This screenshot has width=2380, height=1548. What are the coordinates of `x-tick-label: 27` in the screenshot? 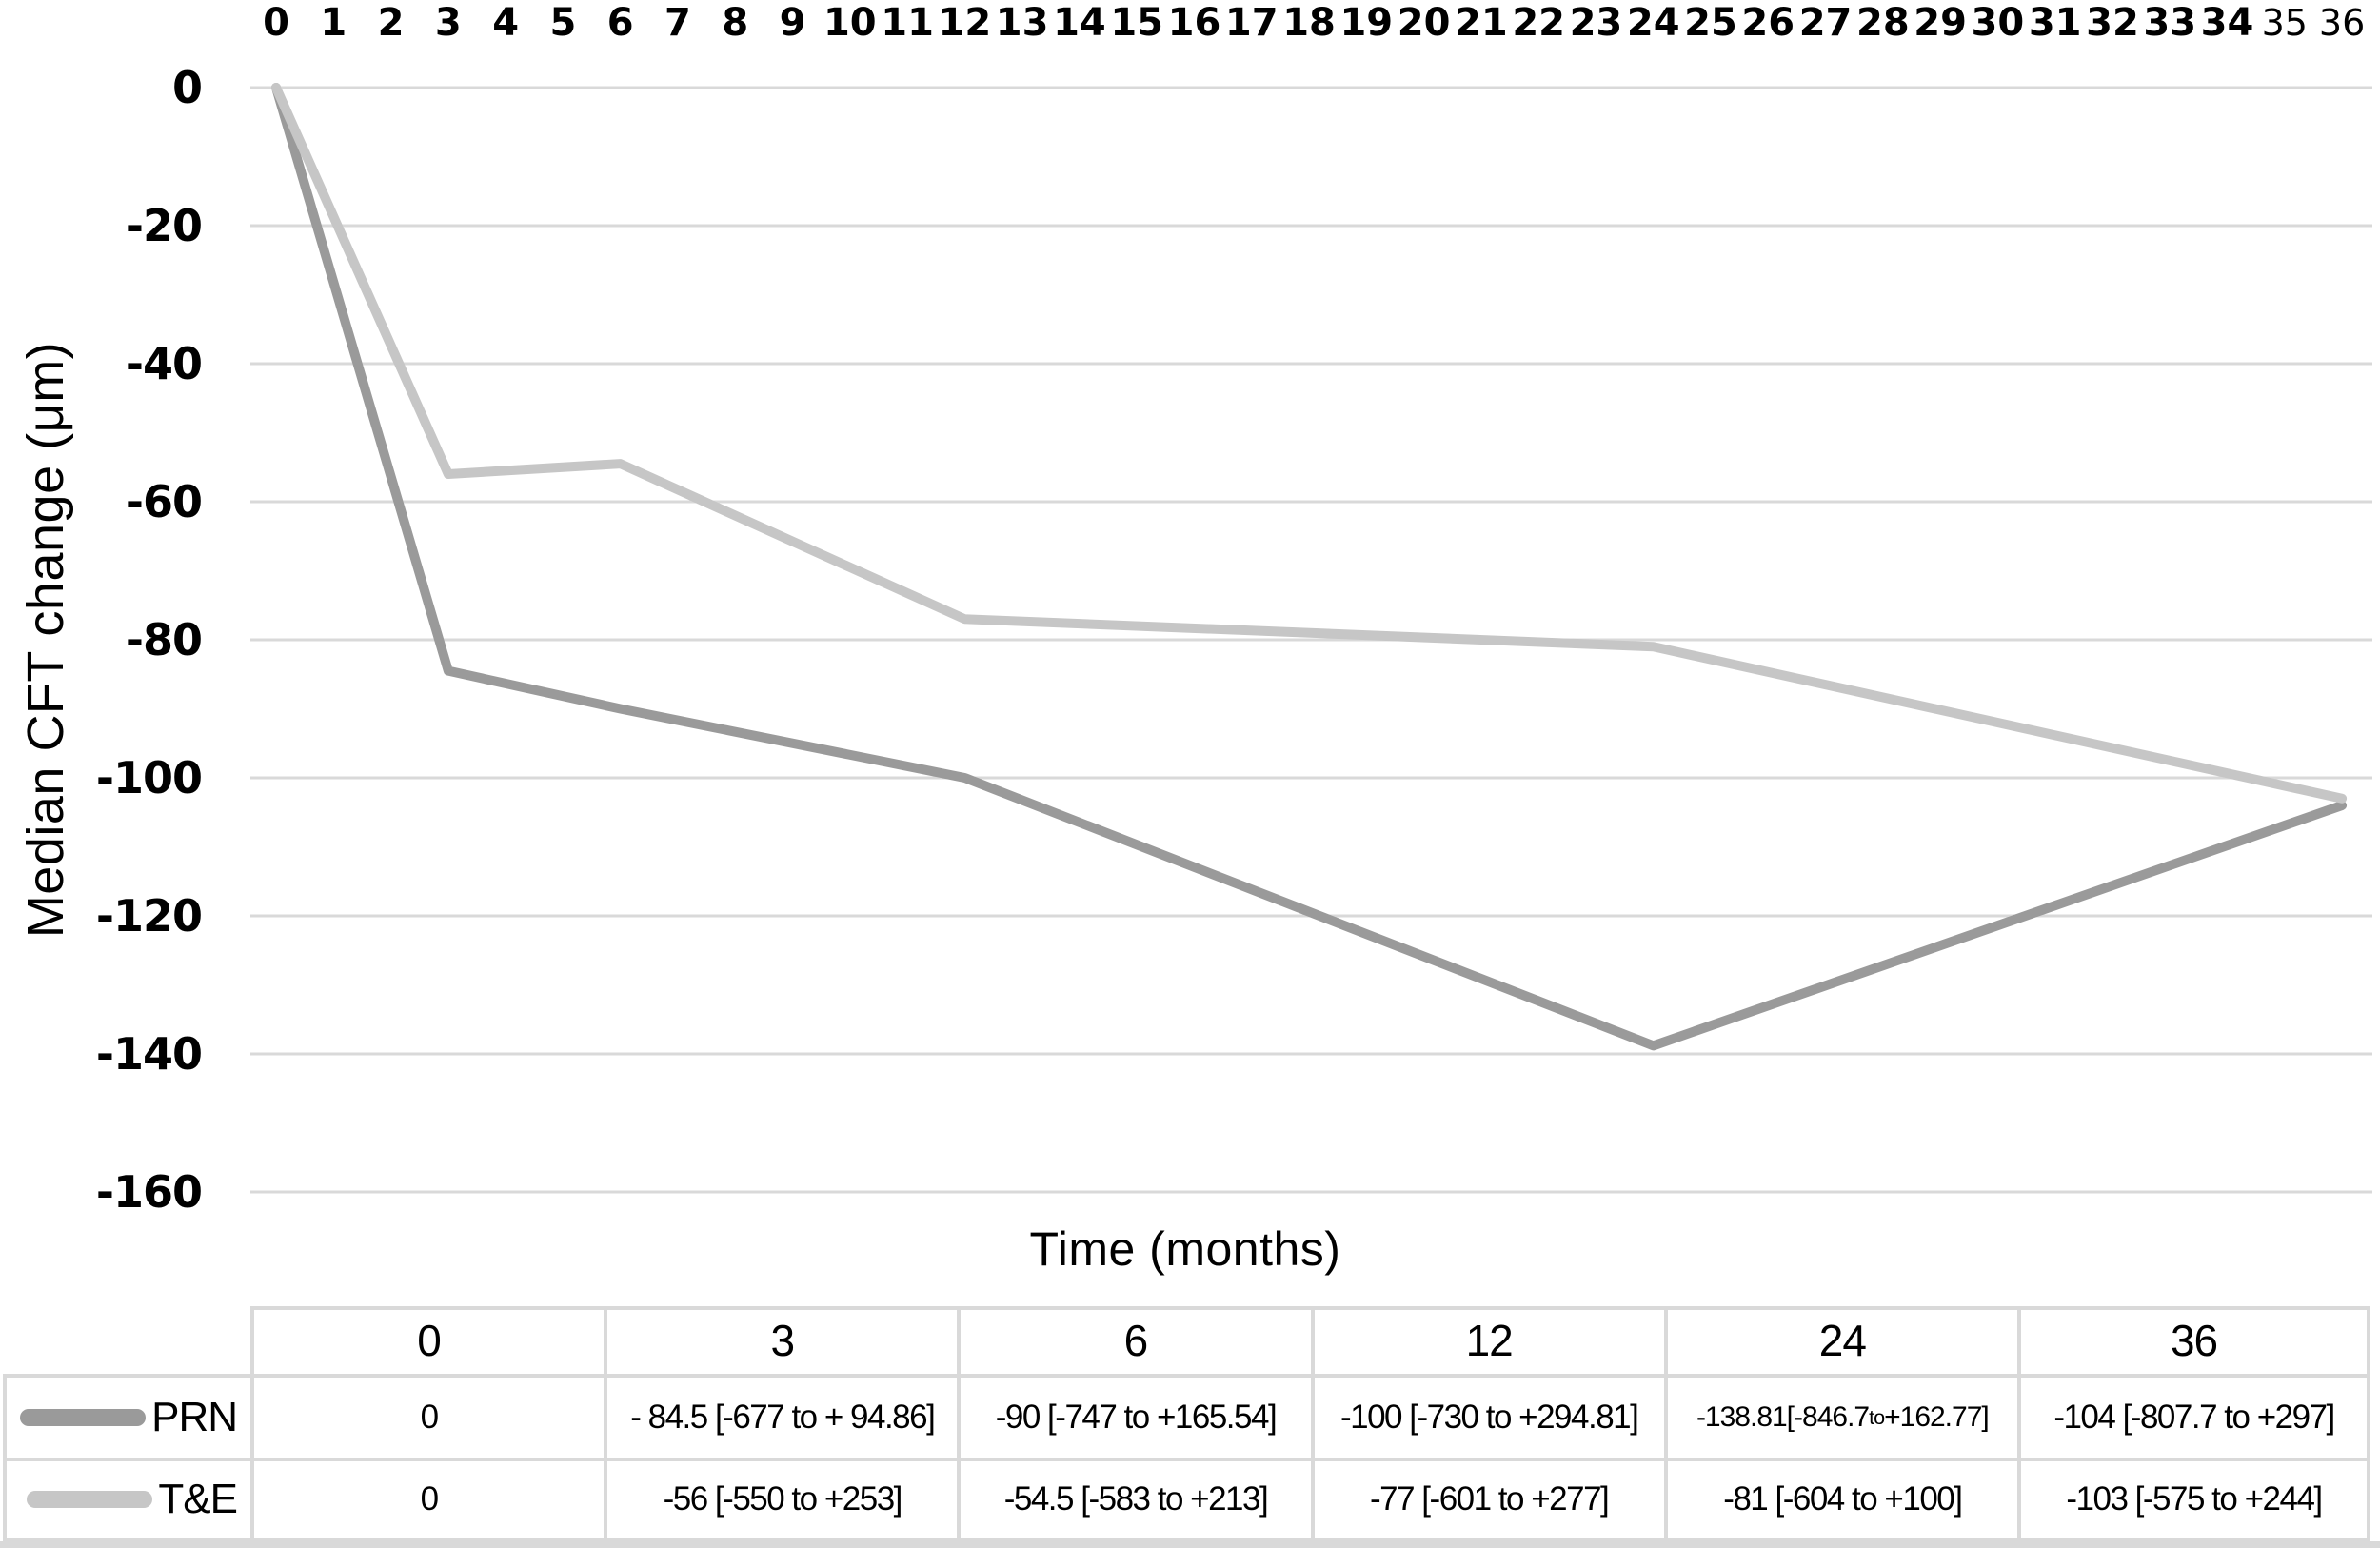 It's located at (1825, 23).